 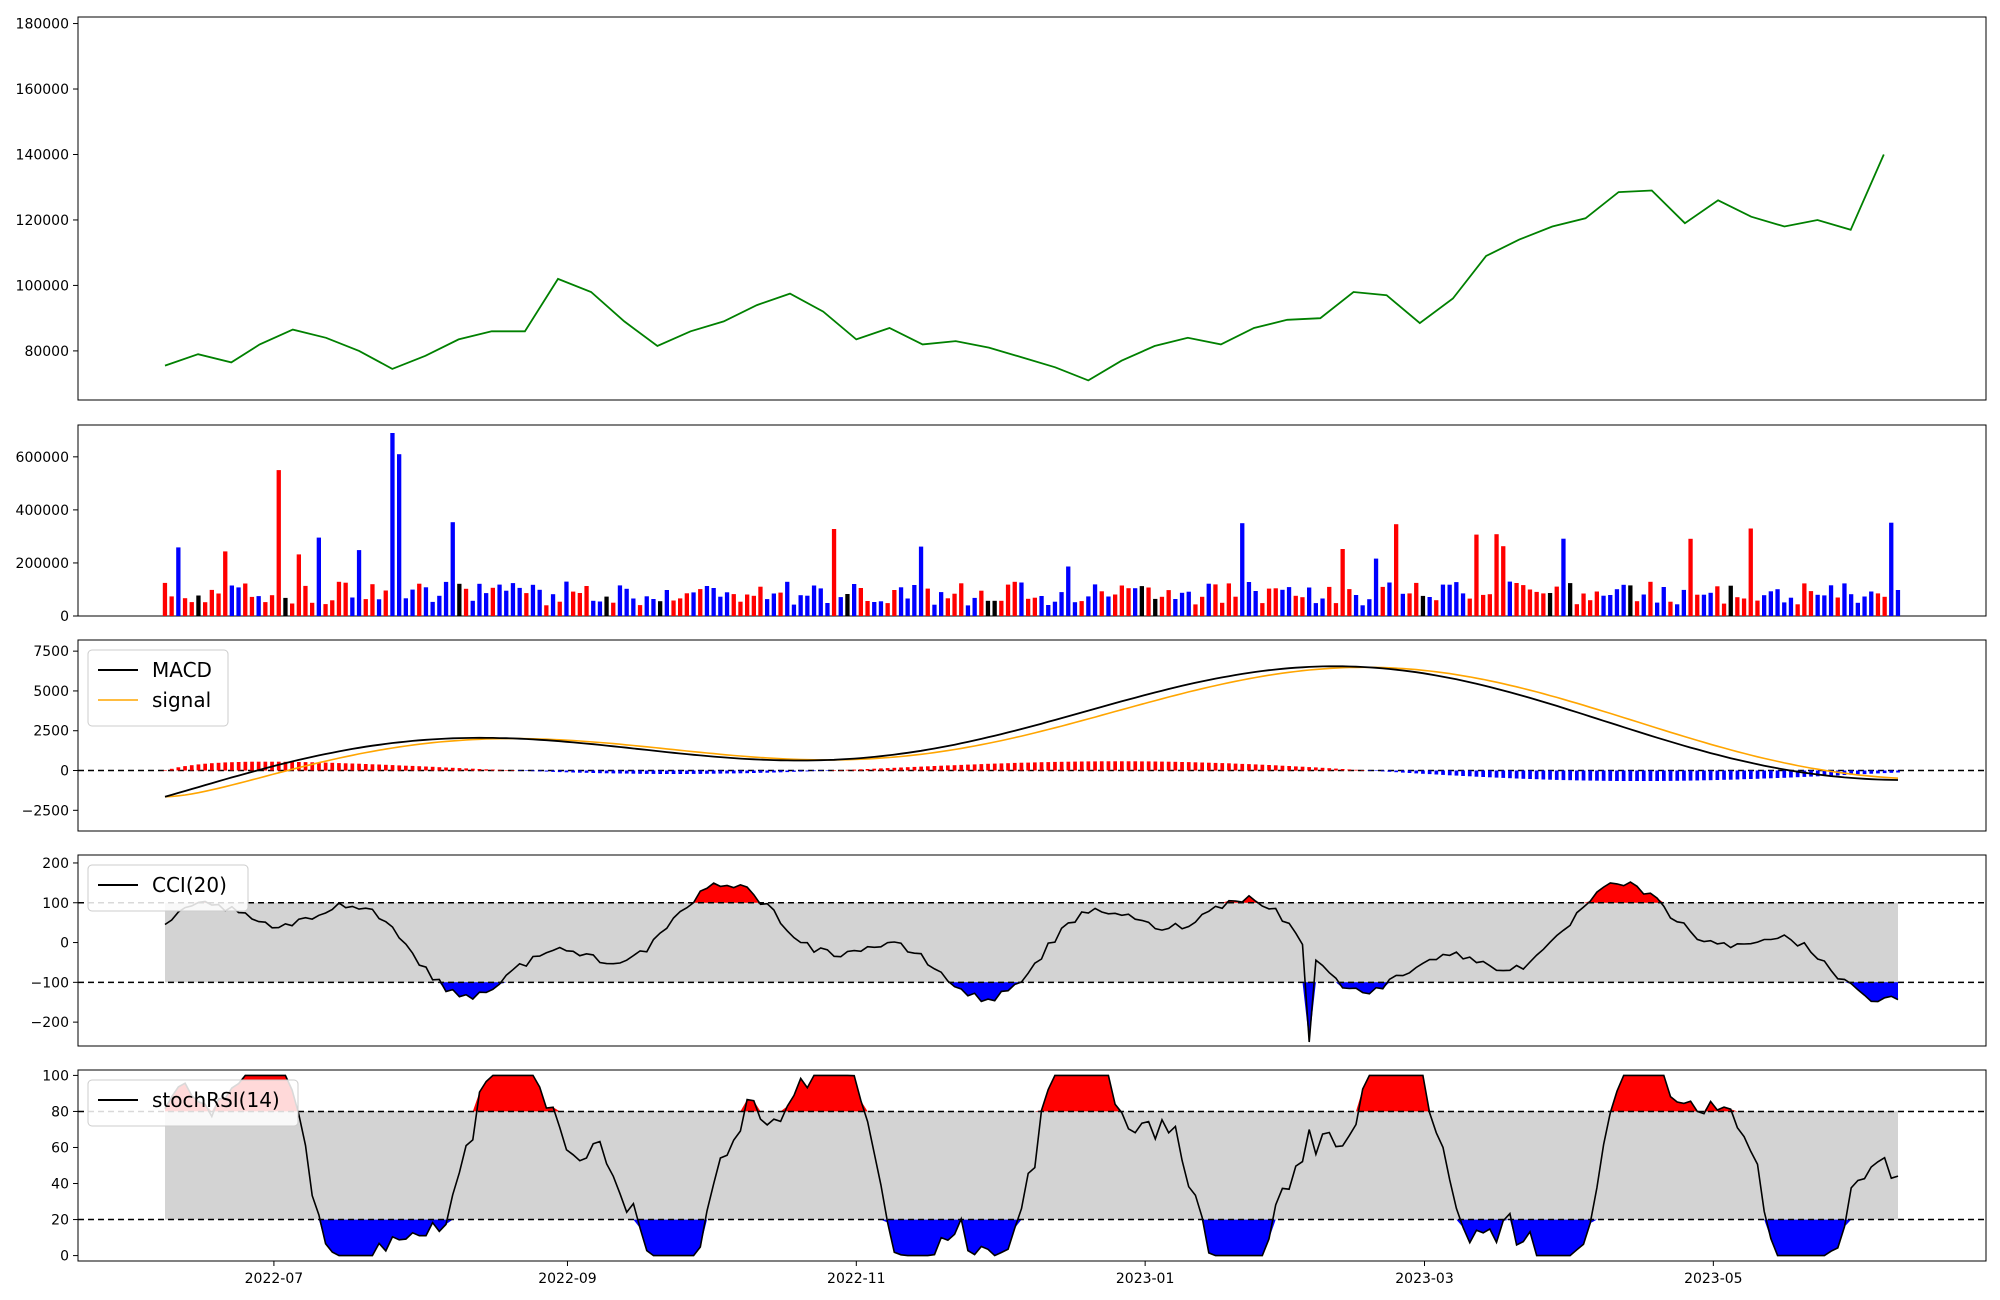 I want to click on cci-panel: −200 −100 0 100 200 CCI(20), so click(x=1009, y=950).